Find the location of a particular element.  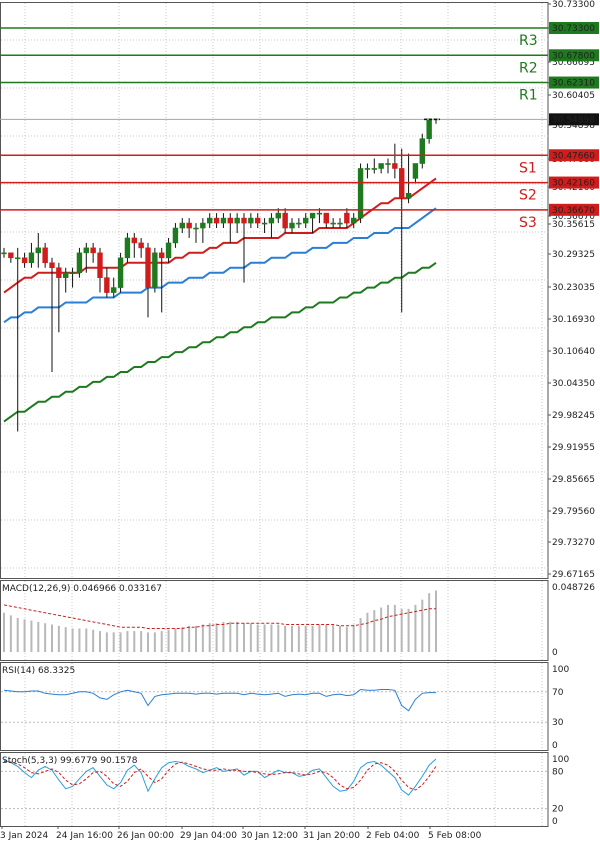

time-axis-label: 2 Feb 04:00 is located at coordinates (393, 836).